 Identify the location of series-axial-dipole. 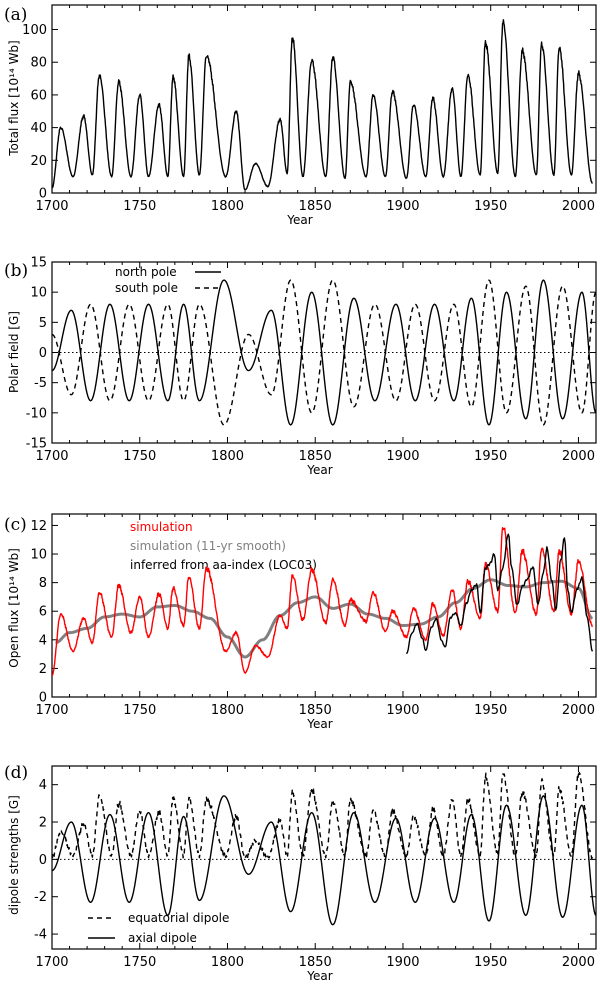
(324, 860).